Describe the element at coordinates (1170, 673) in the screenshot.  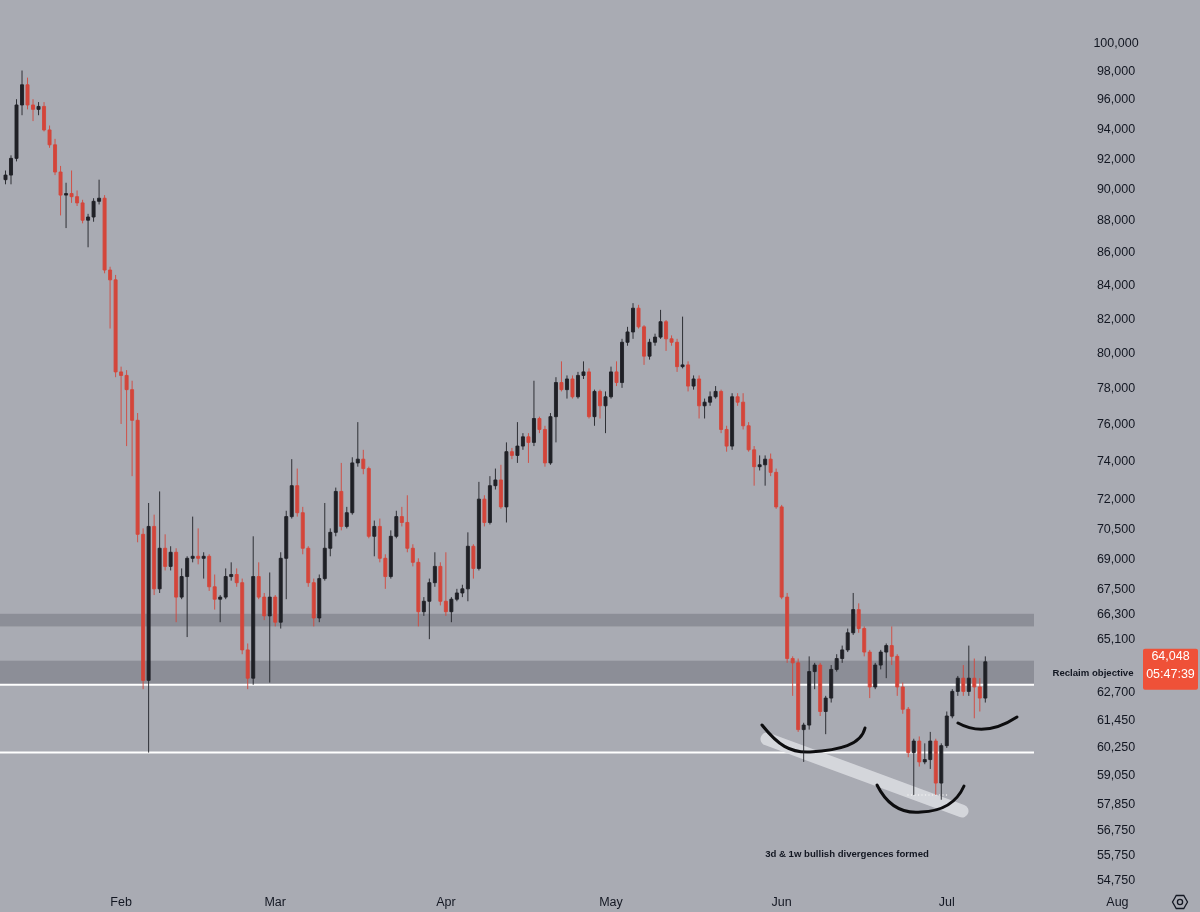
I see `annotation: 05:47:39` at that location.